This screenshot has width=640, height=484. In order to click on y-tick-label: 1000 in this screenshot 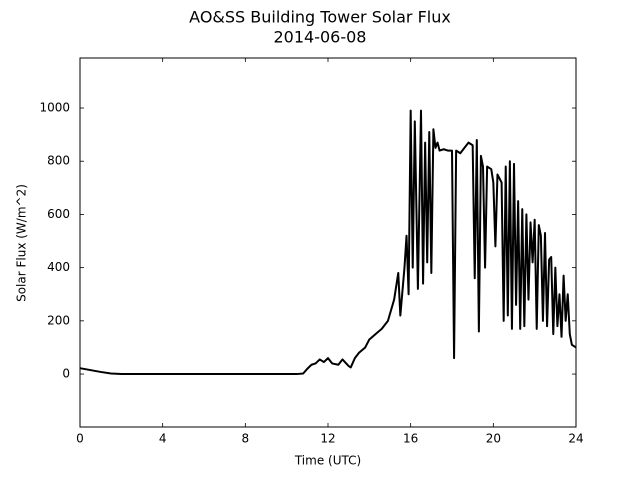, I will do `click(54, 108)`.